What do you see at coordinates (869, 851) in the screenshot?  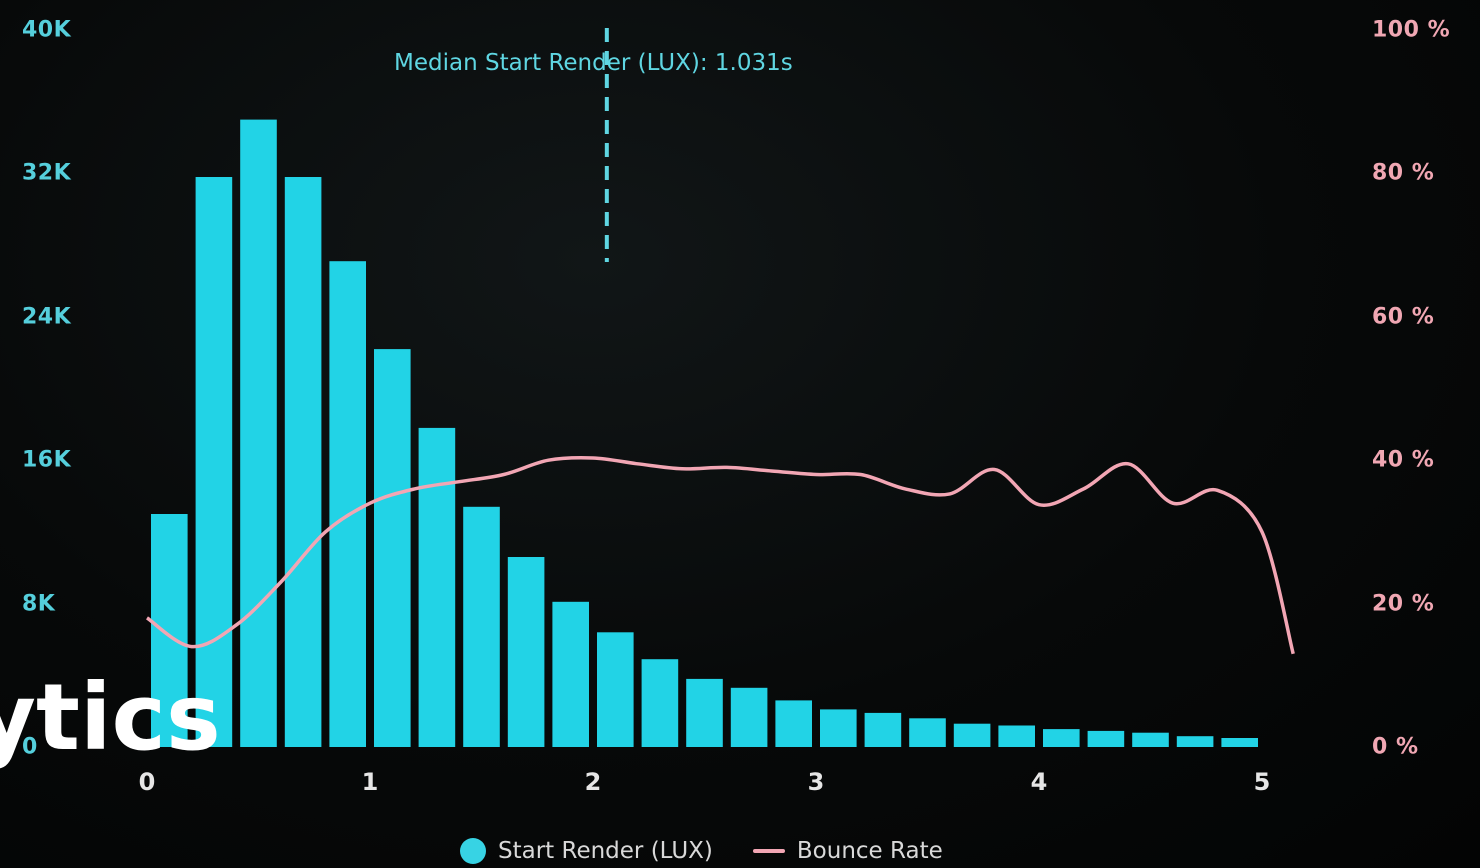 I see `legend-label-bounce-rate: Bounce Rate` at bounding box center [869, 851].